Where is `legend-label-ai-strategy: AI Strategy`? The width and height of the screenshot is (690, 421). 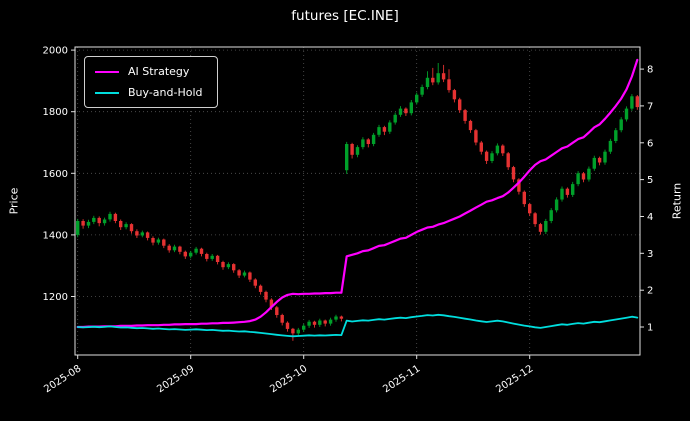
legend-label-ai-strategy: AI Strategy is located at coordinates (159, 71).